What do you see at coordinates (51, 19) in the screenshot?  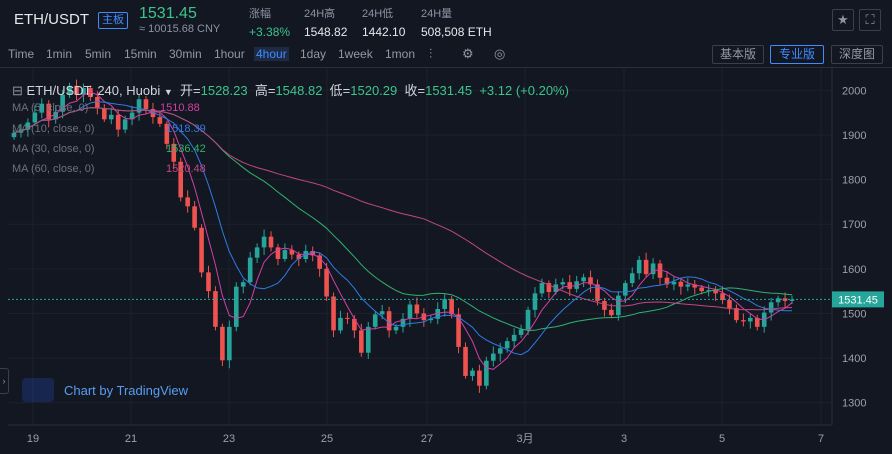 I see `pair-title: ETH/USDT` at bounding box center [51, 19].